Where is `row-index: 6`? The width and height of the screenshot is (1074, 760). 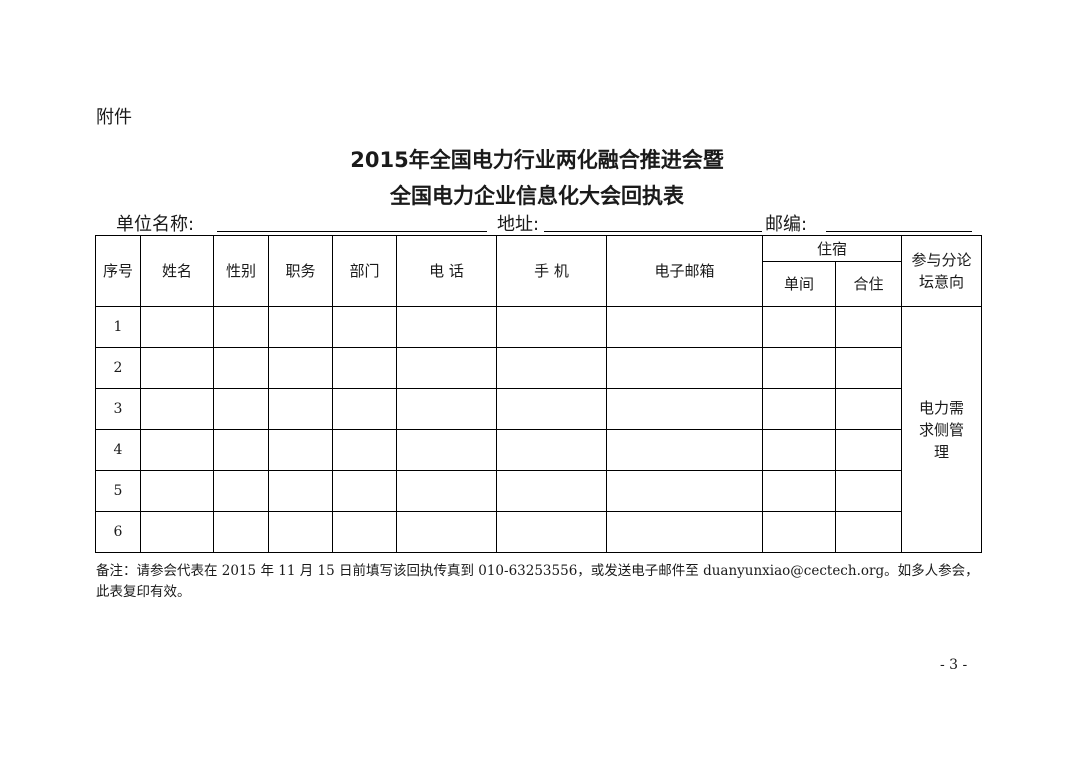
row-index: 6 is located at coordinates (118, 532).